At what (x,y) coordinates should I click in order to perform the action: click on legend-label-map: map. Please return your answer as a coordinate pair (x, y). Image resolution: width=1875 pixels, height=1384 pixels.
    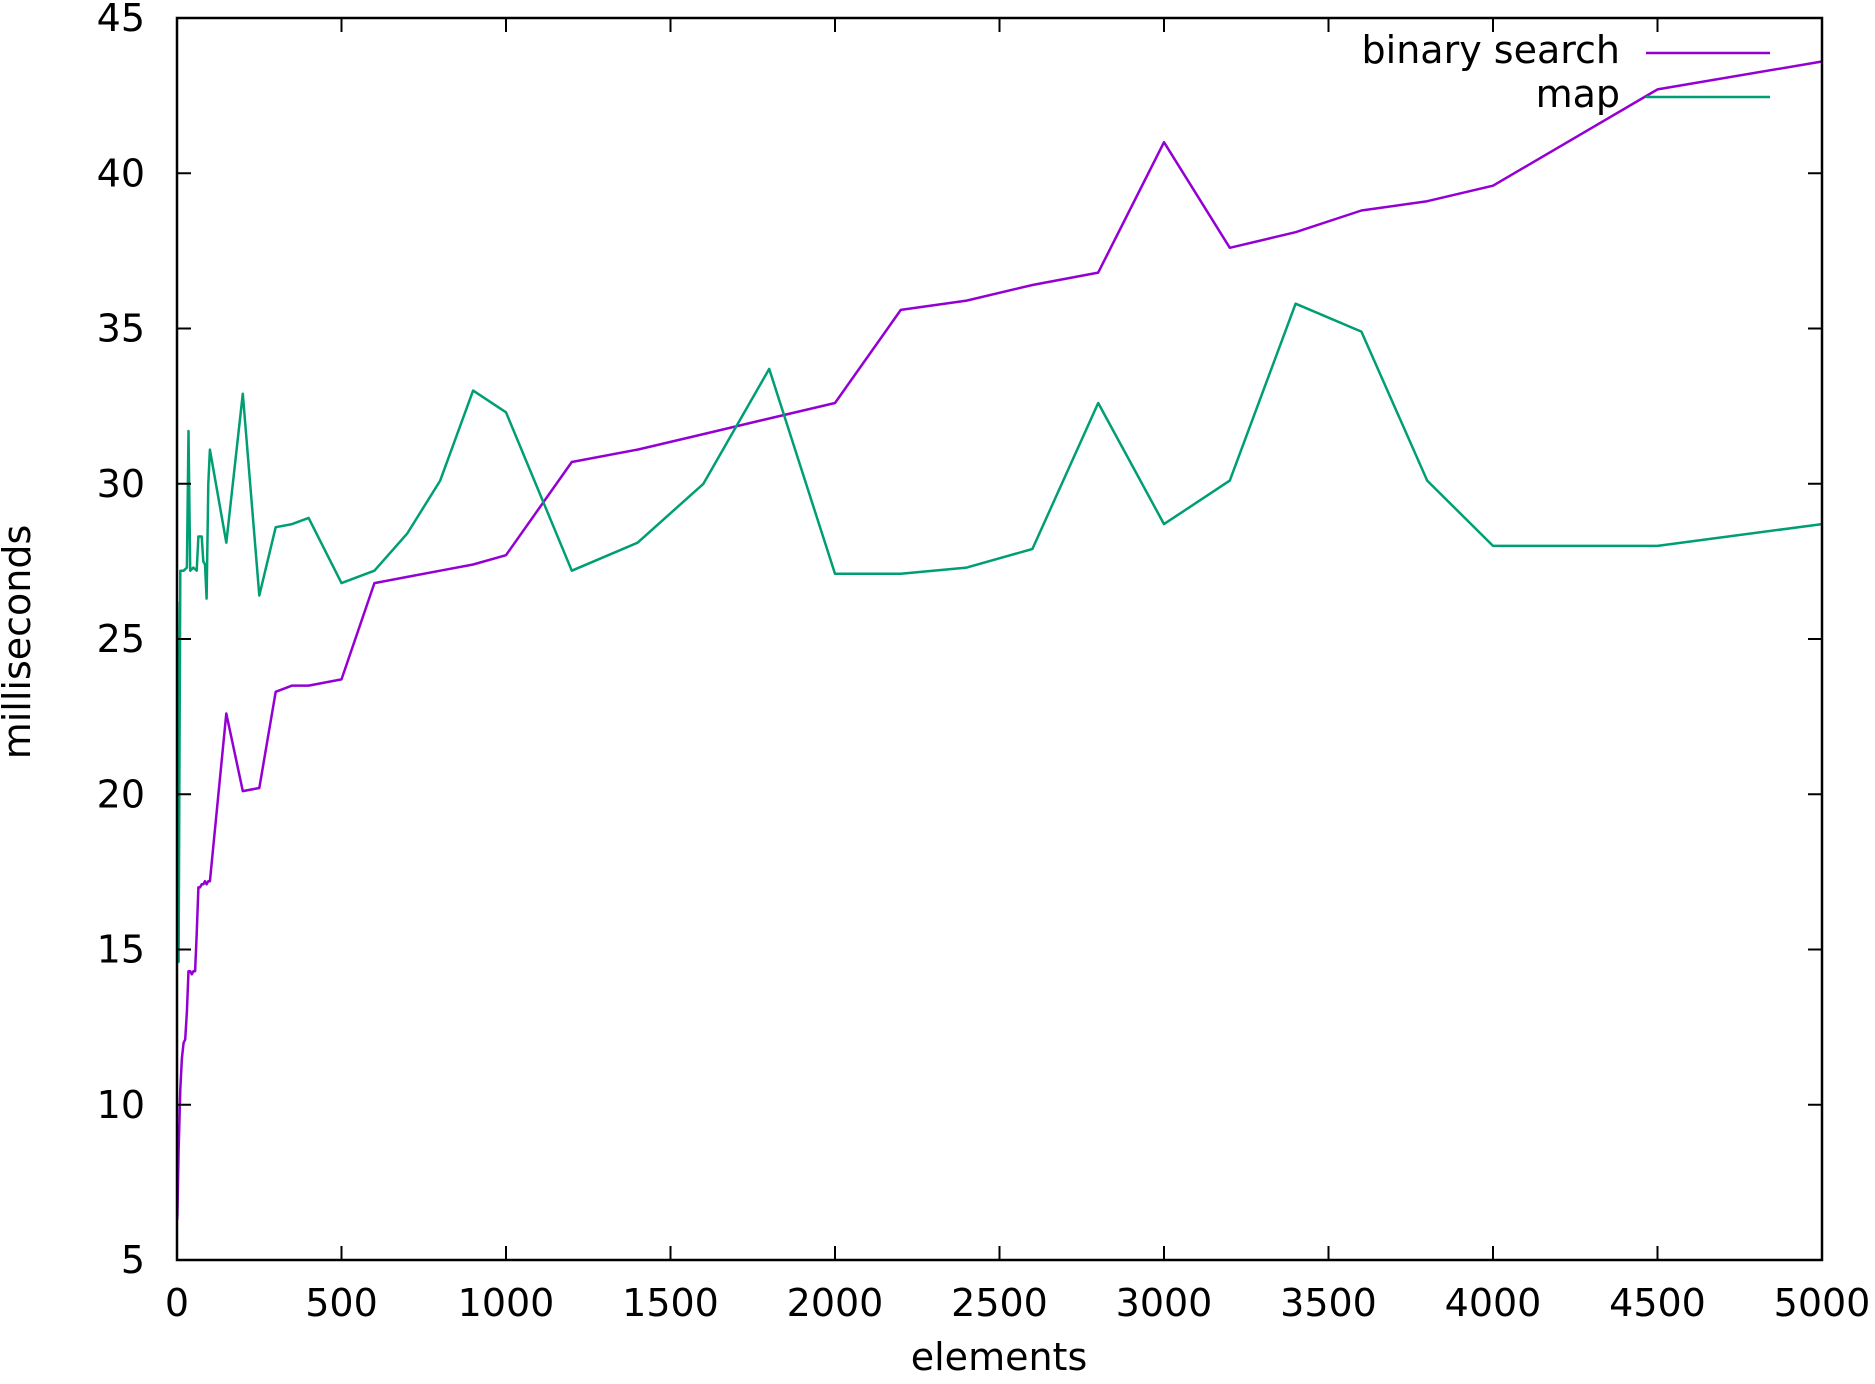
    Looking at the image, I should click on (1578, 94).